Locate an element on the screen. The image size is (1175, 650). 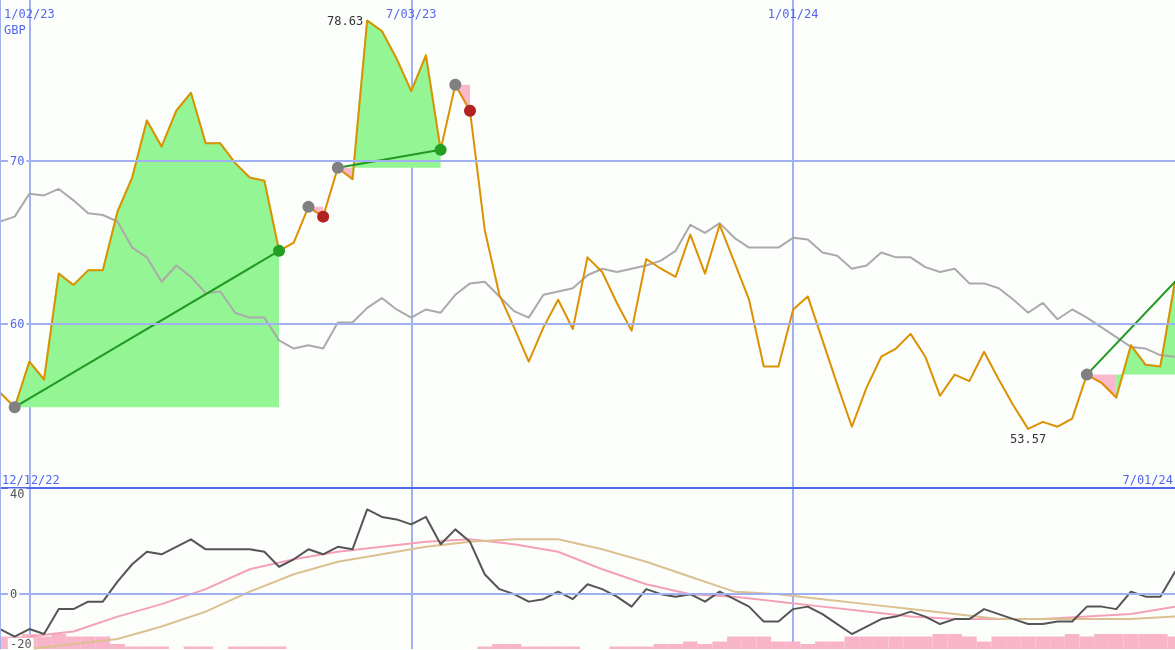
x-tick-label: 1/01/24 is located at coordinates (793, 14).